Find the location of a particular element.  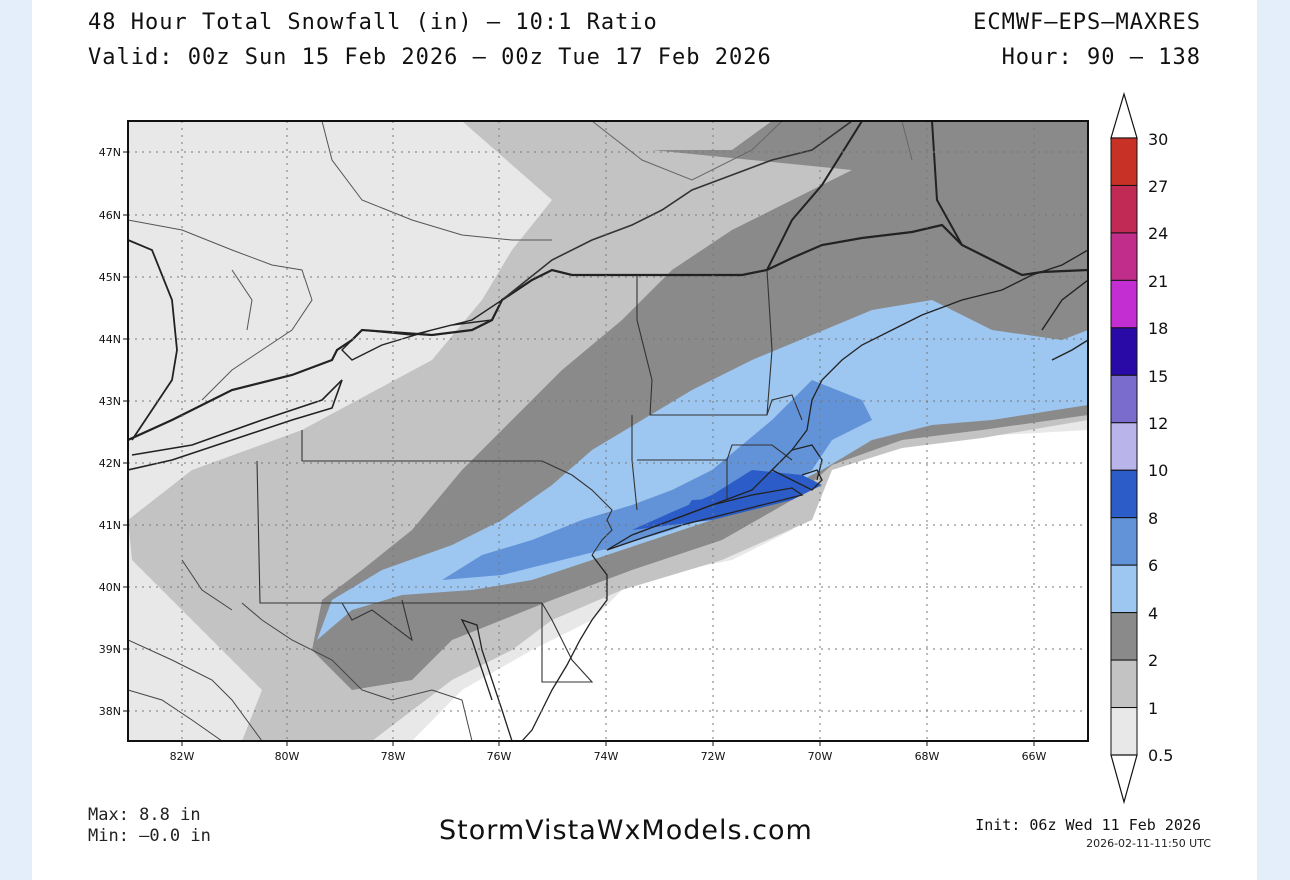

forecast-hour: Hour: 90 – 138 is located at coordinates (1101, 57).